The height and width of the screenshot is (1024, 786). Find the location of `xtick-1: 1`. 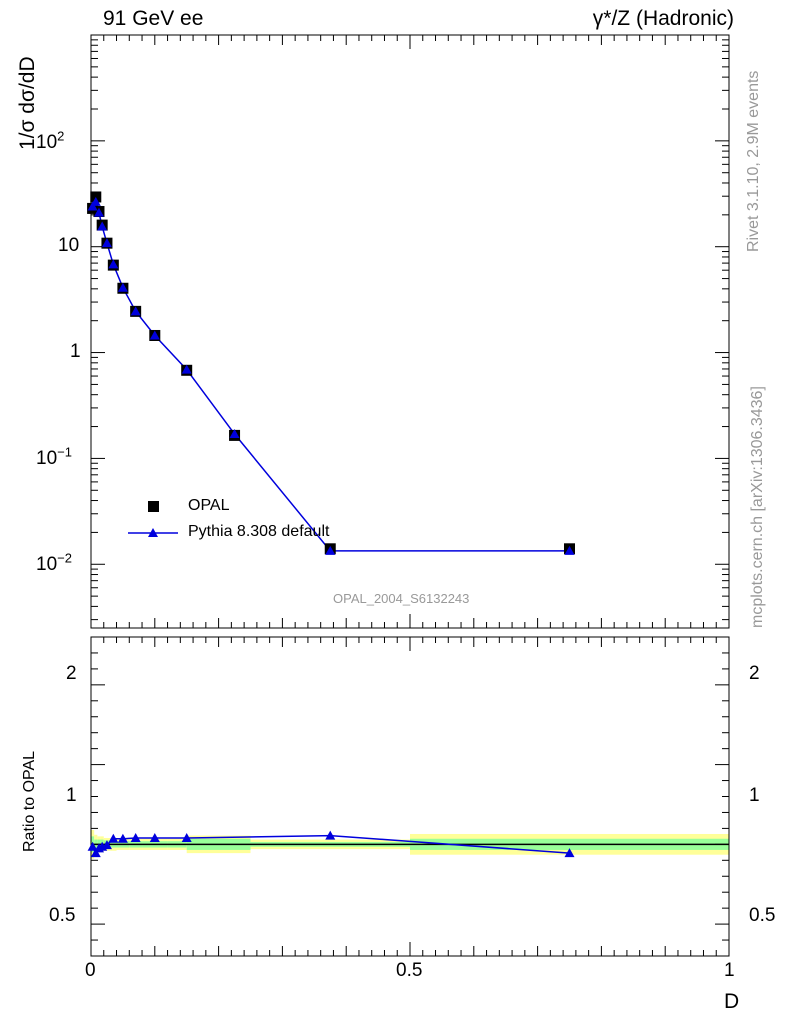

xtick-1: 1 is located at coordinates (729, 970).